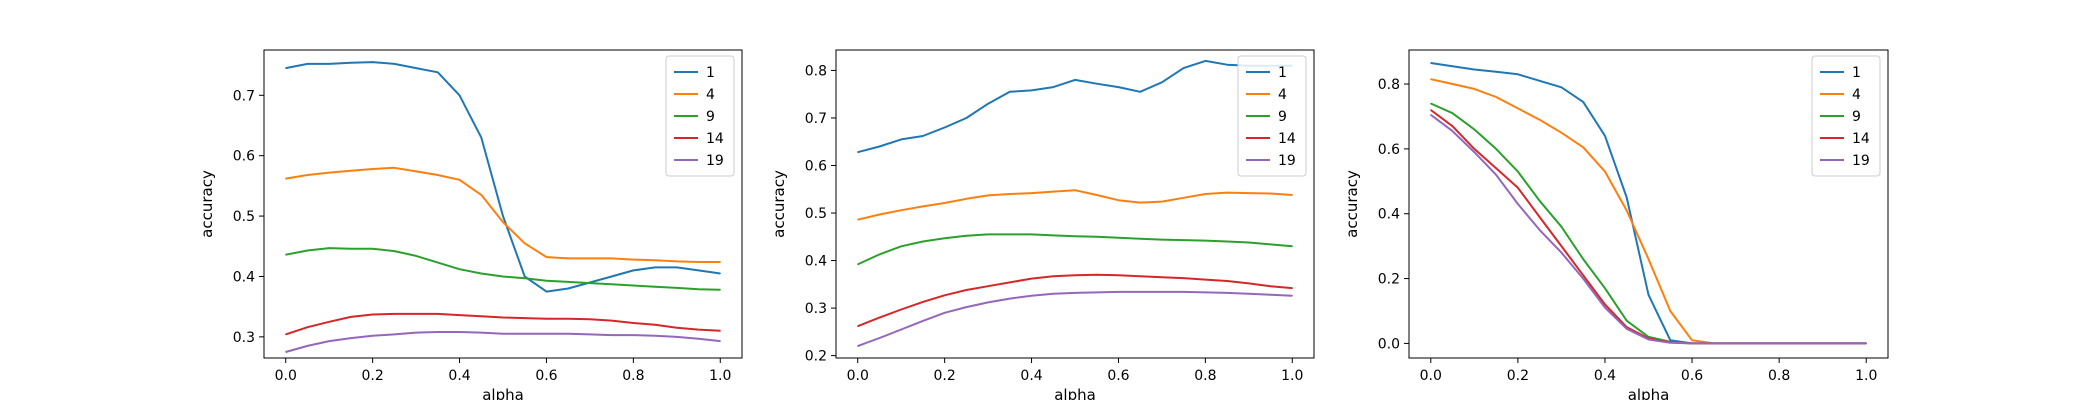 This screenshot has width=2092, height=400. What do you see at coordinates (779, 204) in the screenshot?
I see `y-axis-label: accuracy` at bounding box center [779, 204].